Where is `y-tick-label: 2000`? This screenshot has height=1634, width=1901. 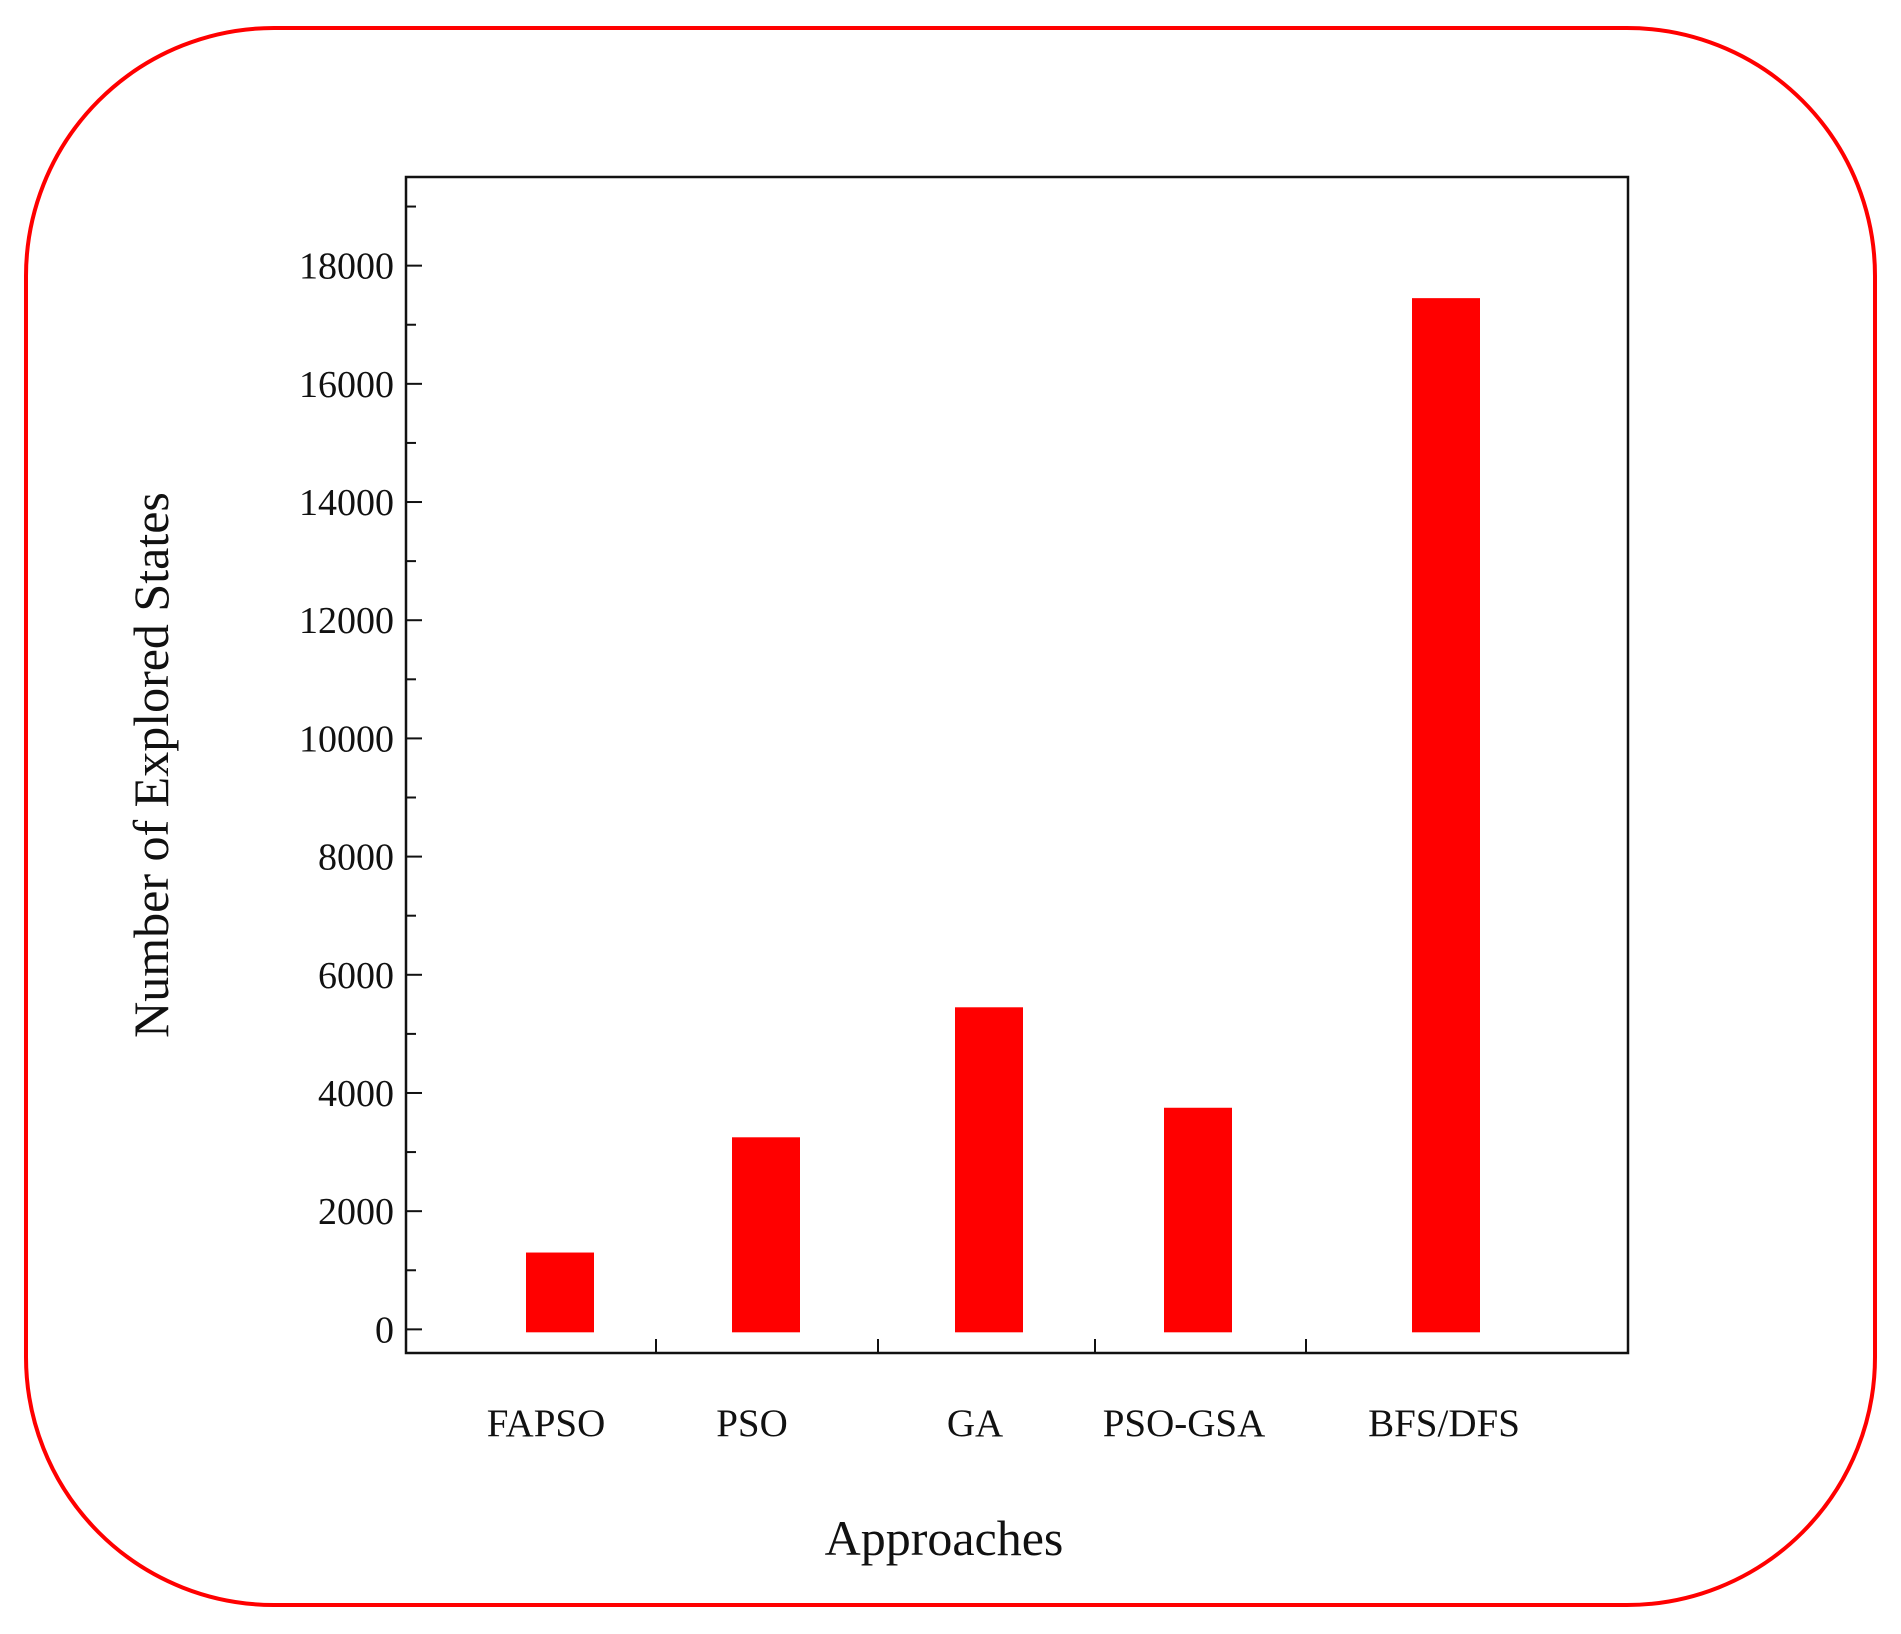 y-tick-label: 2000 is located at coordinates (356, 1212).